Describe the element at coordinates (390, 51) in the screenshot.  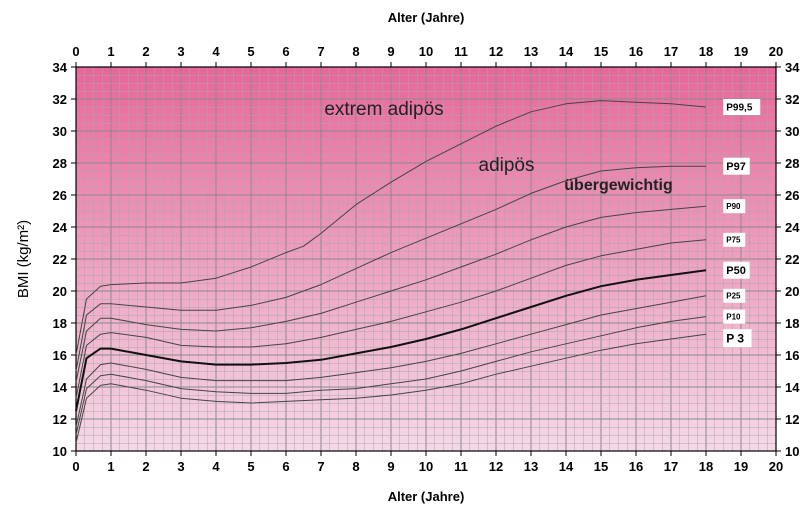
I see `x-tick-label-top: 9` at that location.